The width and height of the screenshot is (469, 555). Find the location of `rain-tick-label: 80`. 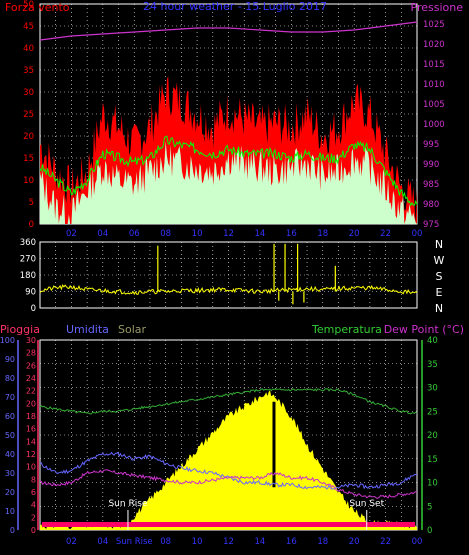

rain-tick-label: 80 is located at coordinates (10, 378).